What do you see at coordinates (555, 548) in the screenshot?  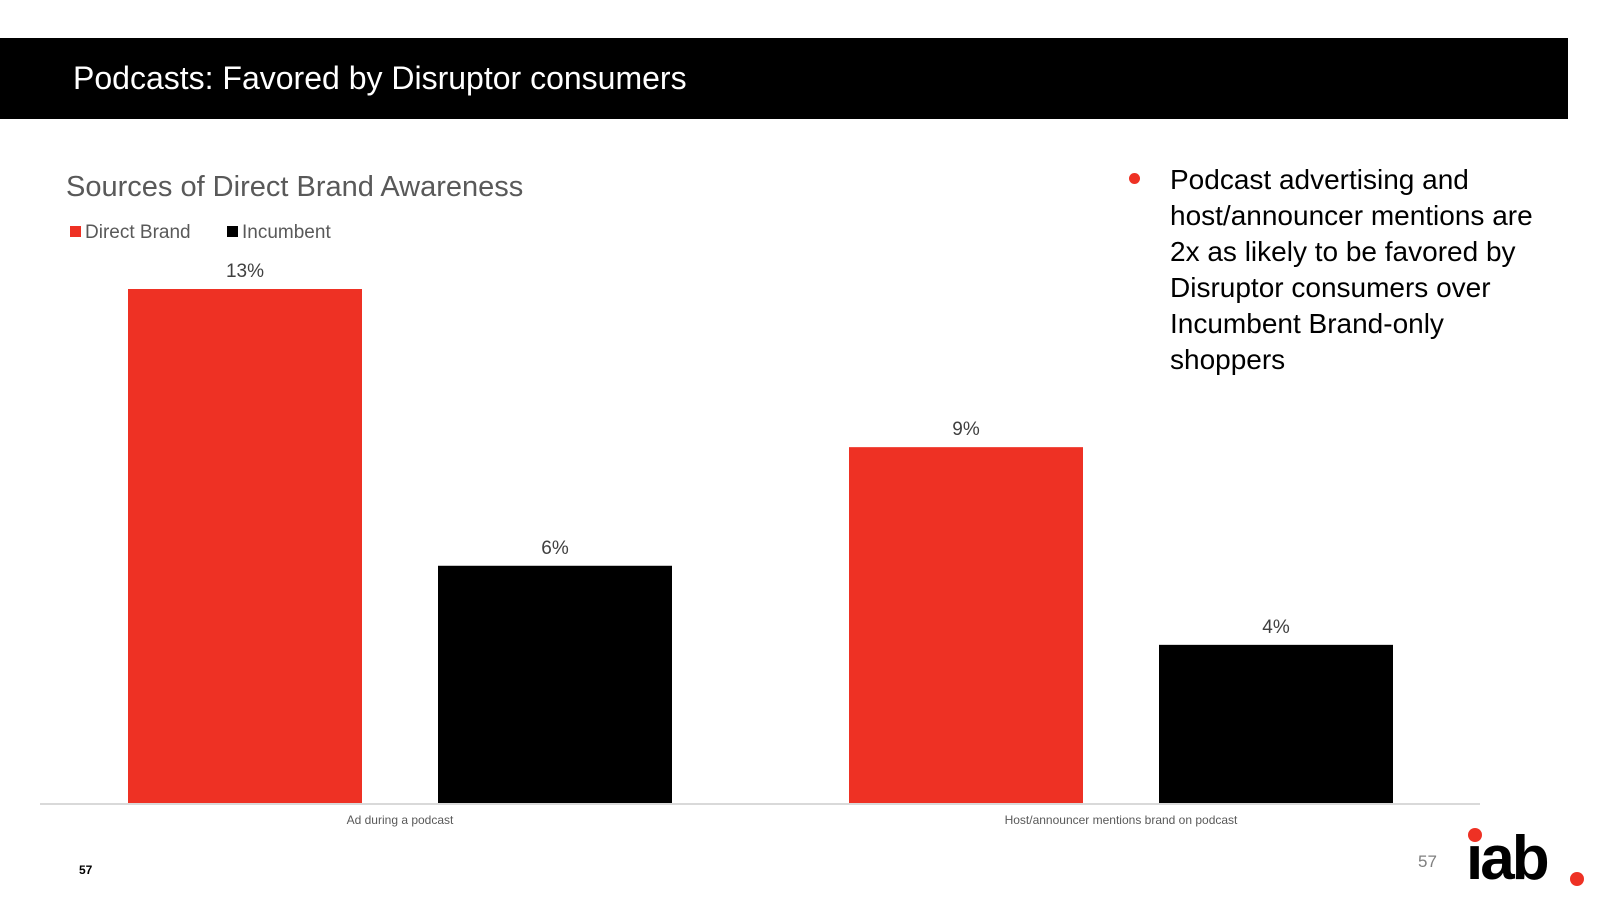 I see `data-label-incumbent-1: 6%` at bounding box center [555, 548].